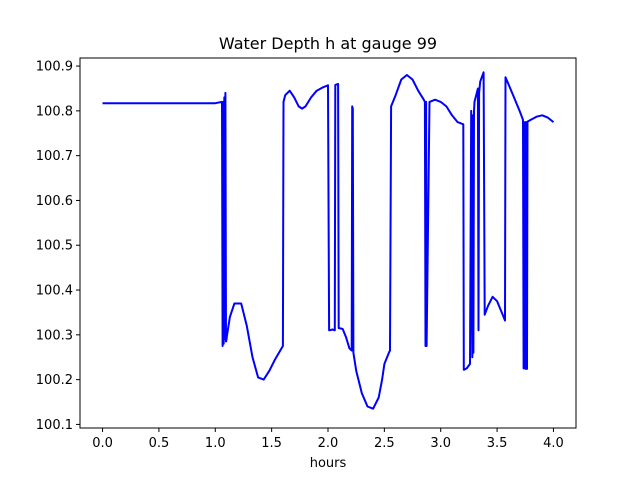  What do you see at coordinates (54, 156) in the screenshot?
I see `y-tick-label: 100.7` at bounding box center [54, 156].